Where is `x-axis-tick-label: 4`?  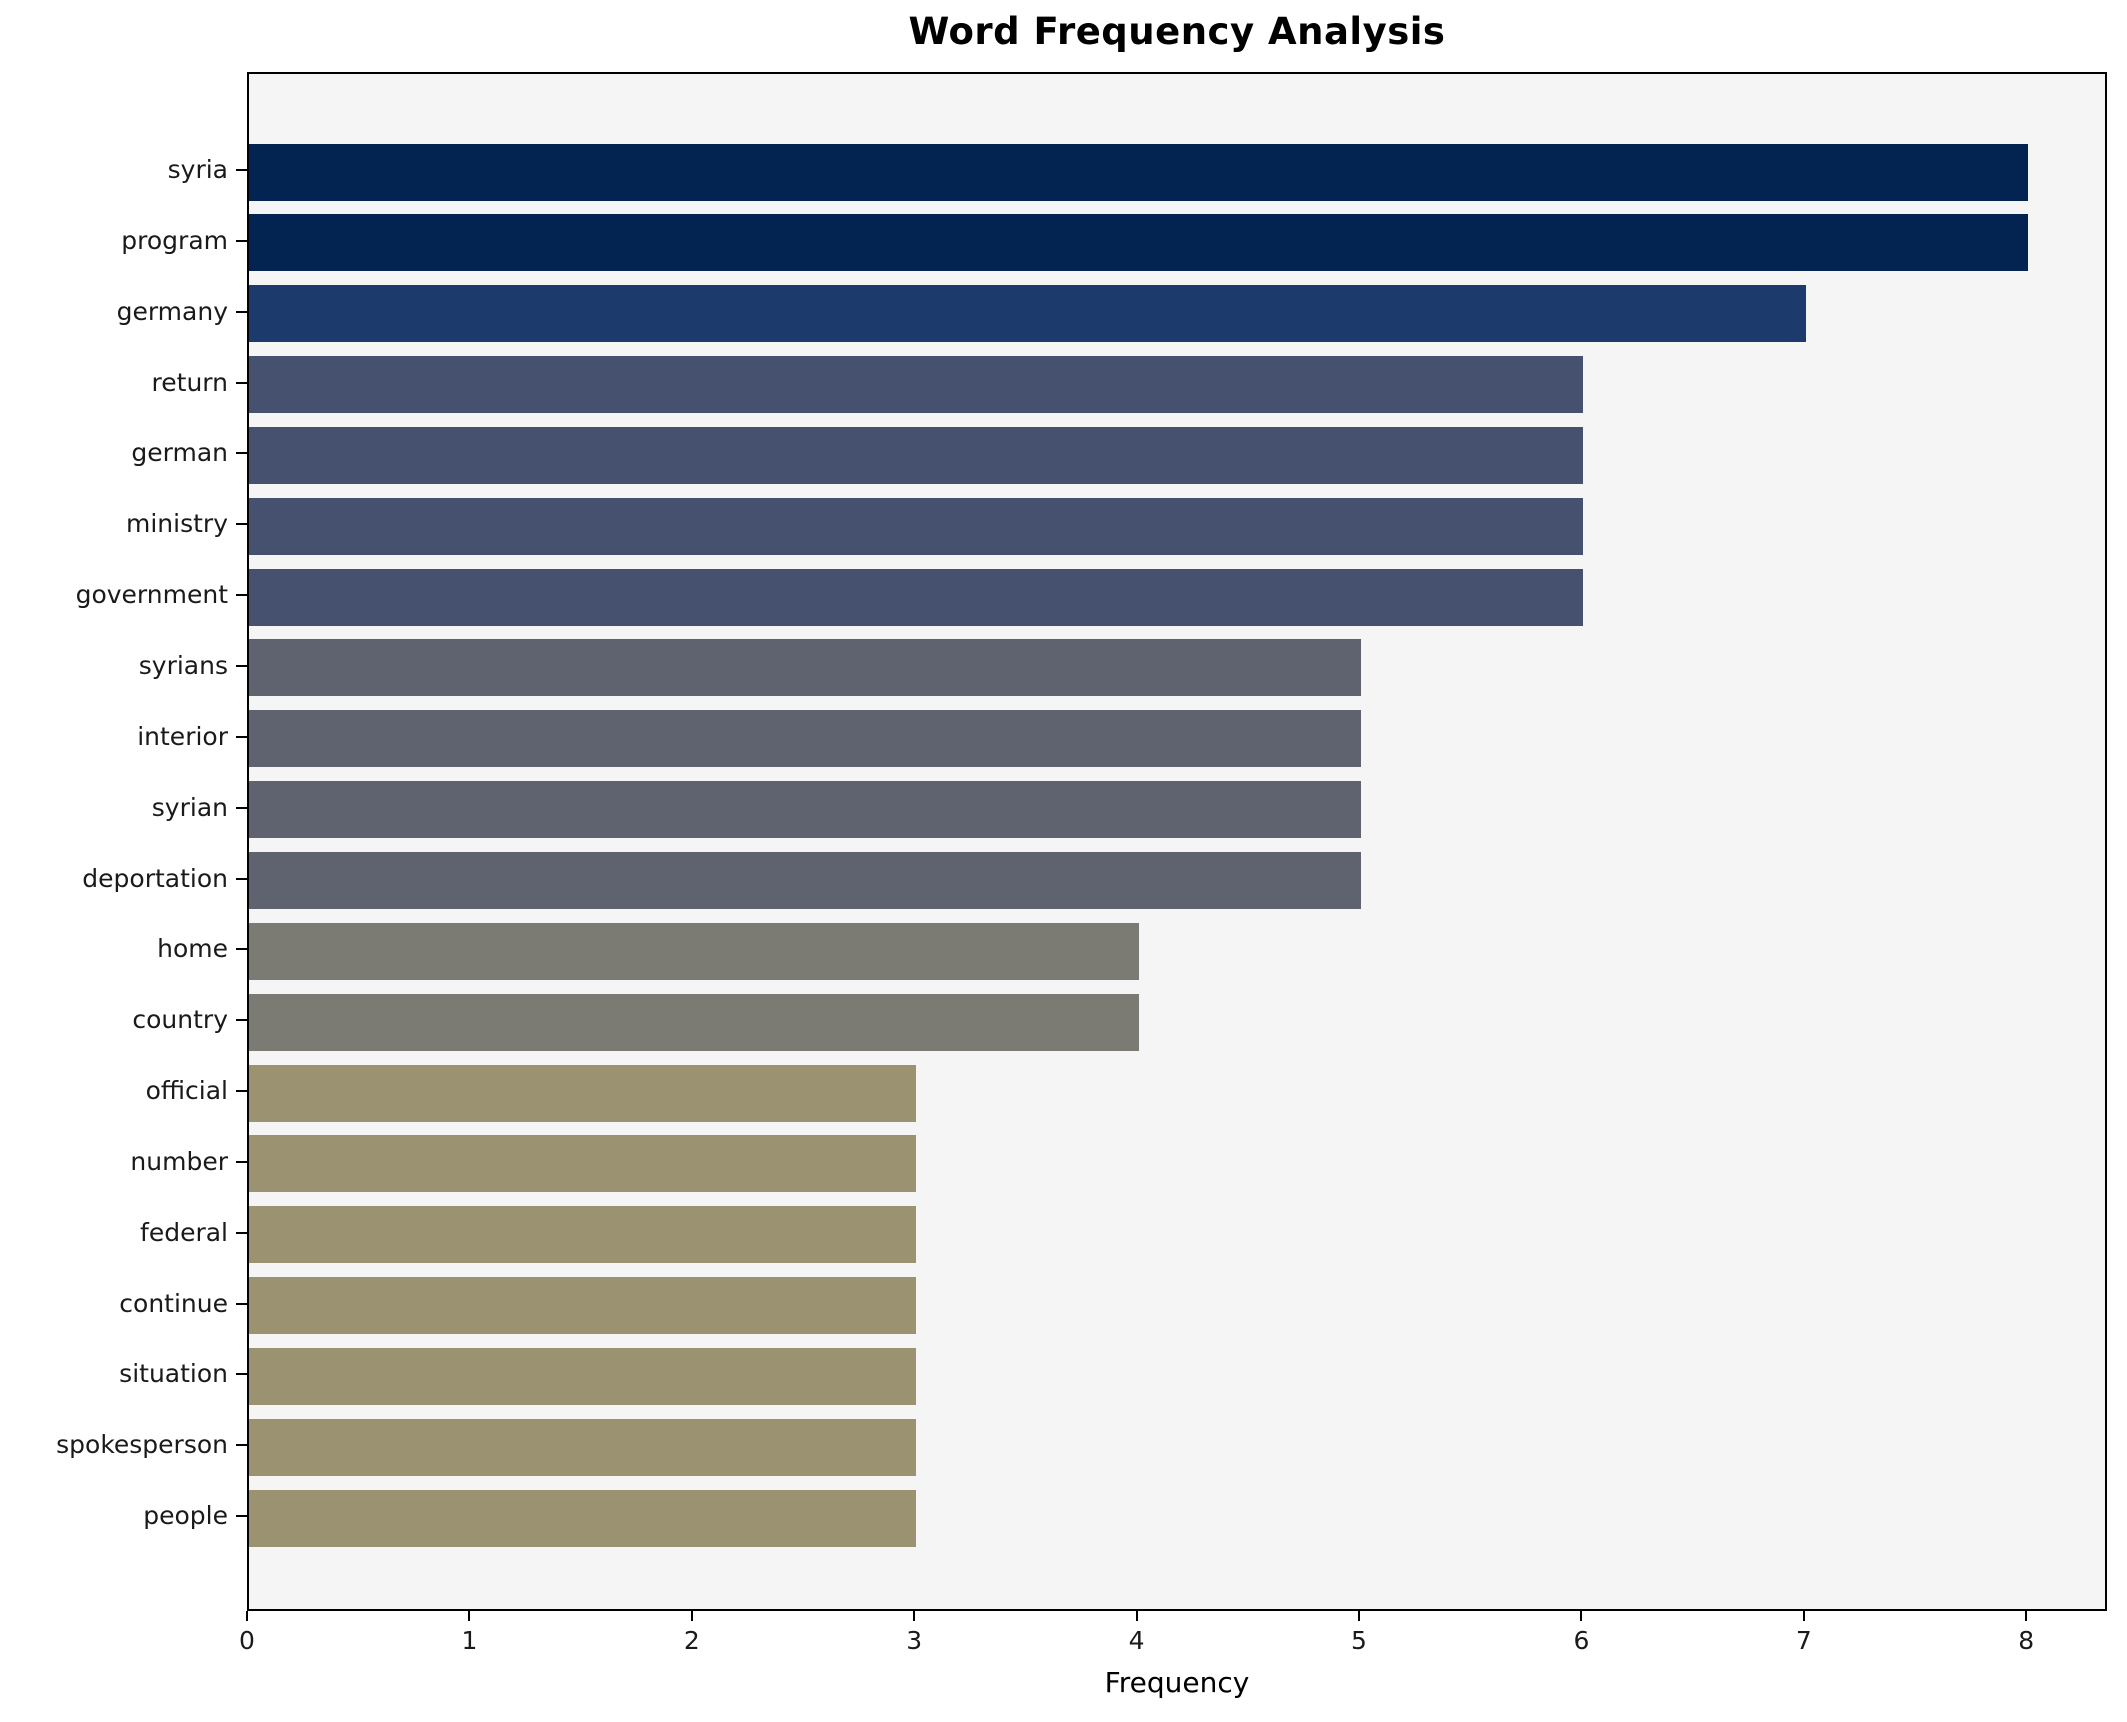
x-axis-tick-label: 4 is located at coordinates (1136, 1640).